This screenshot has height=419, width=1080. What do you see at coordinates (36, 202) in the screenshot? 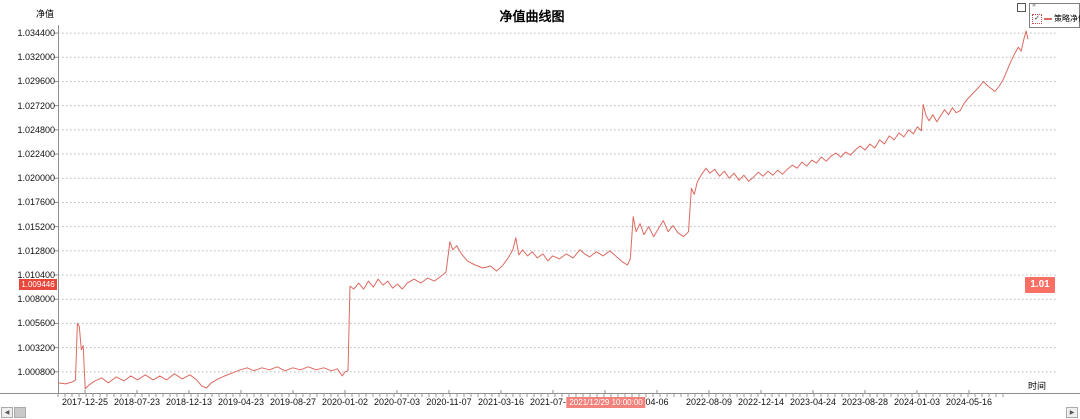
I see `y-tick-label: 1.017600` at bounding box center [36, 202].